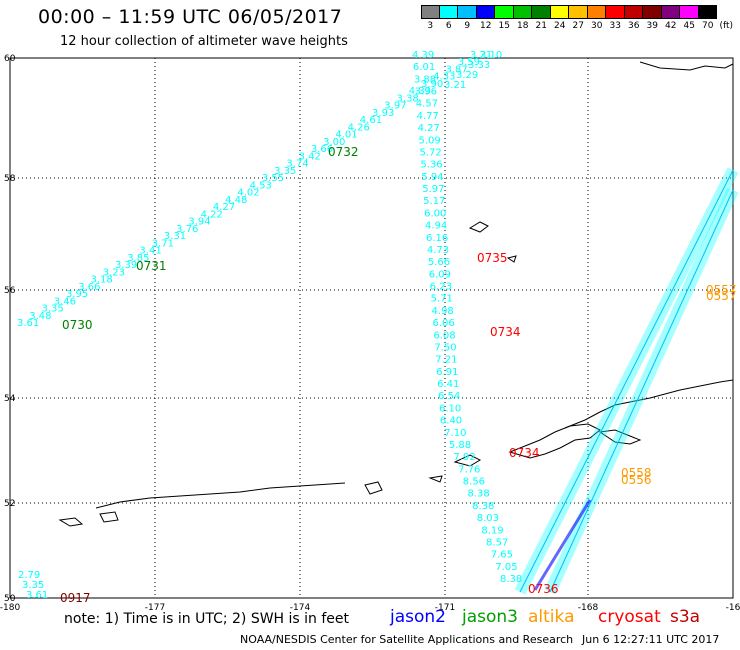 This screenshot has width=740, height=650. Describe the element at coordinates (436, 226) in the screenshot. I see `track-value-label: 4.94` at that location.